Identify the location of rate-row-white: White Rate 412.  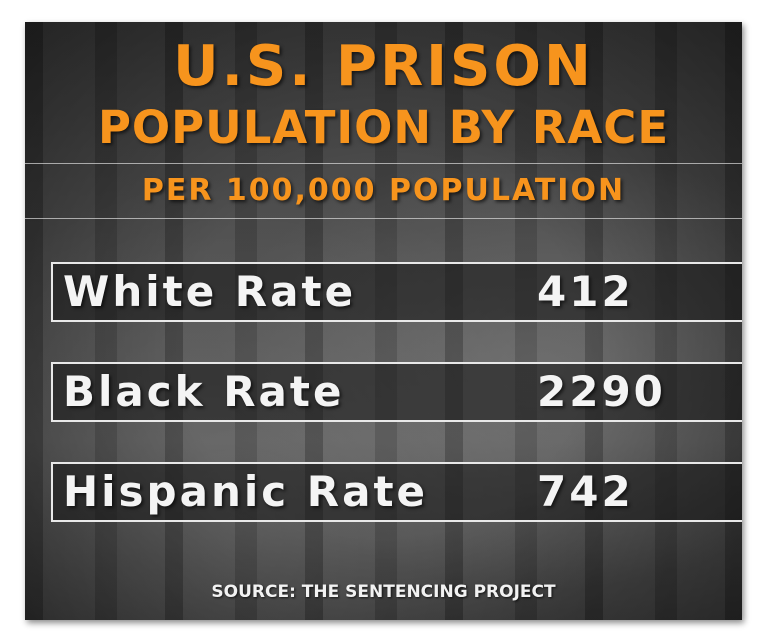
(396, 292).